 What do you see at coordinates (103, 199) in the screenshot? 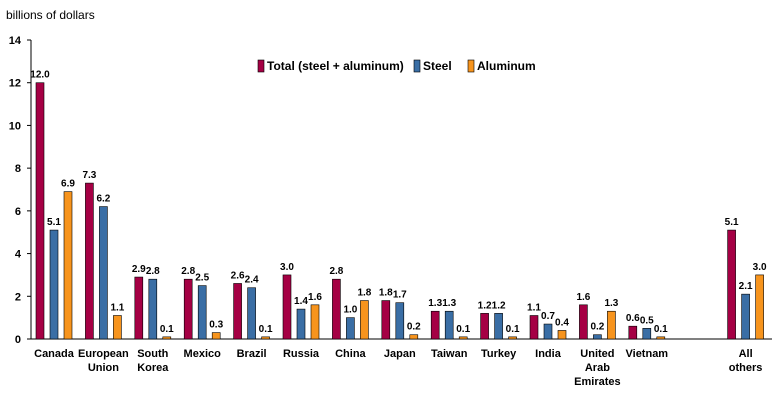
I see `data-label: 6.2` at bounding box center [103, 199].